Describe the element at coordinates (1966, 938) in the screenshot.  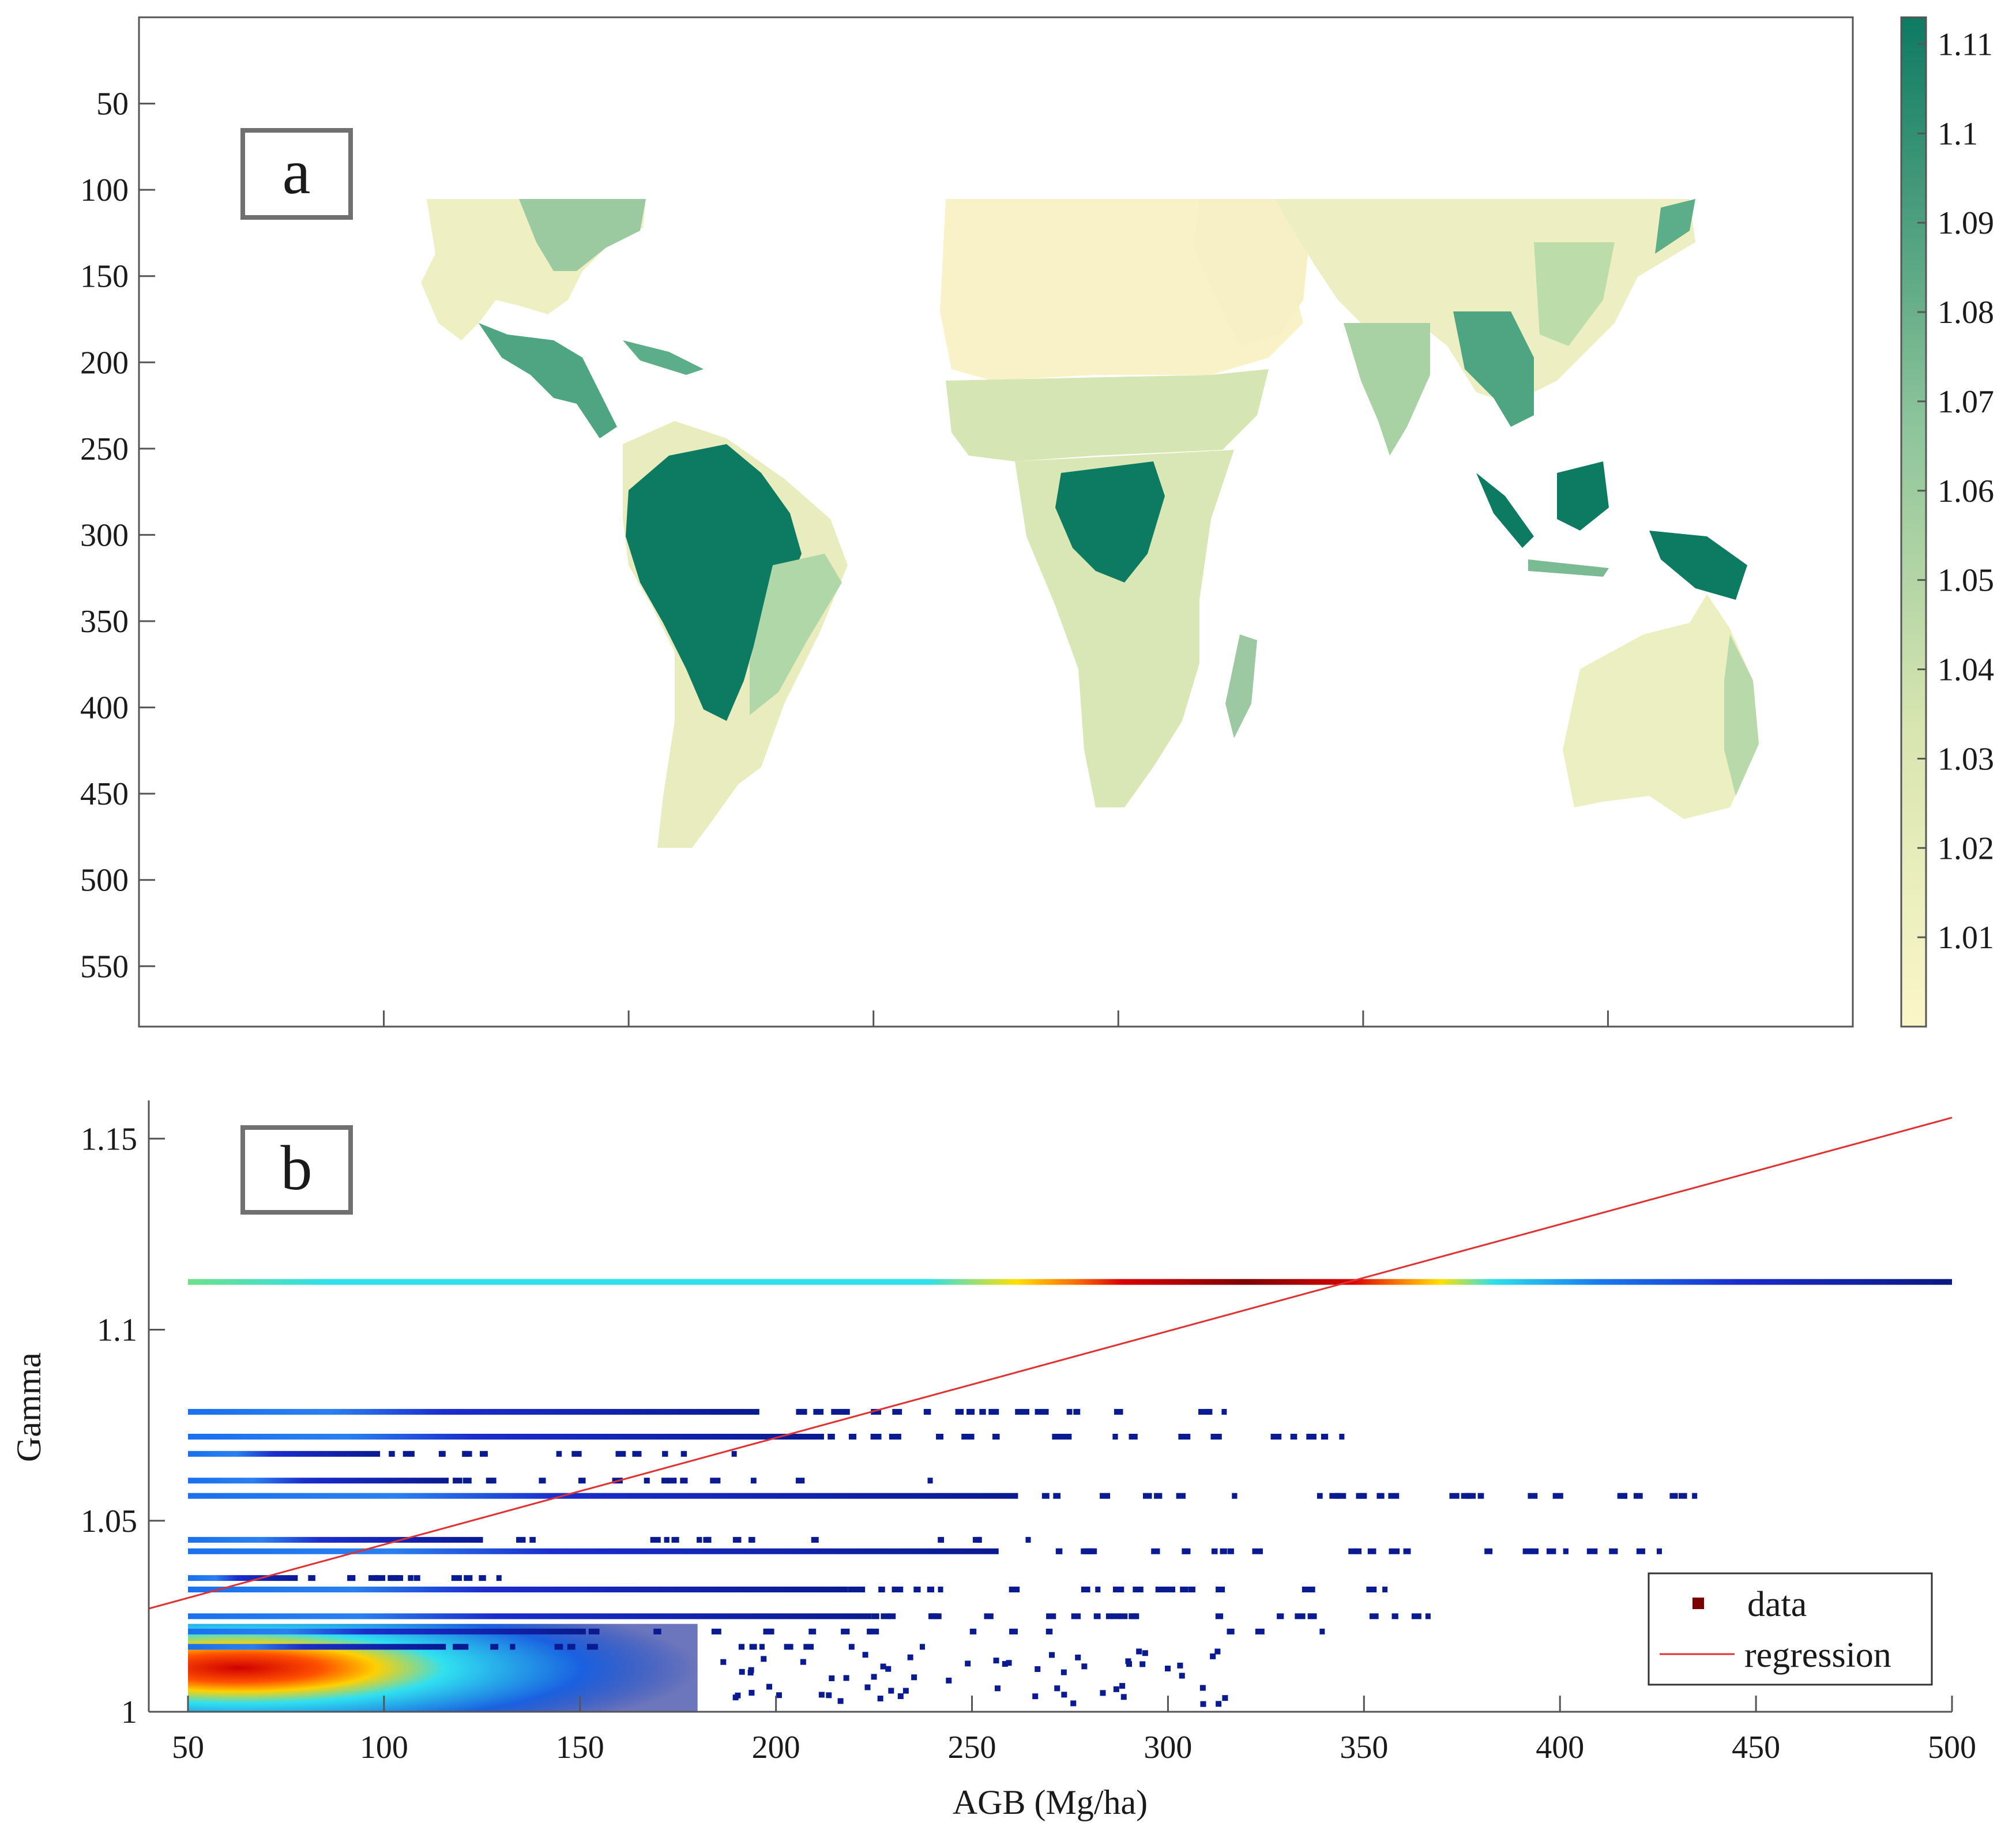
I see `colorbar-tick-label: 1.01` at that location.